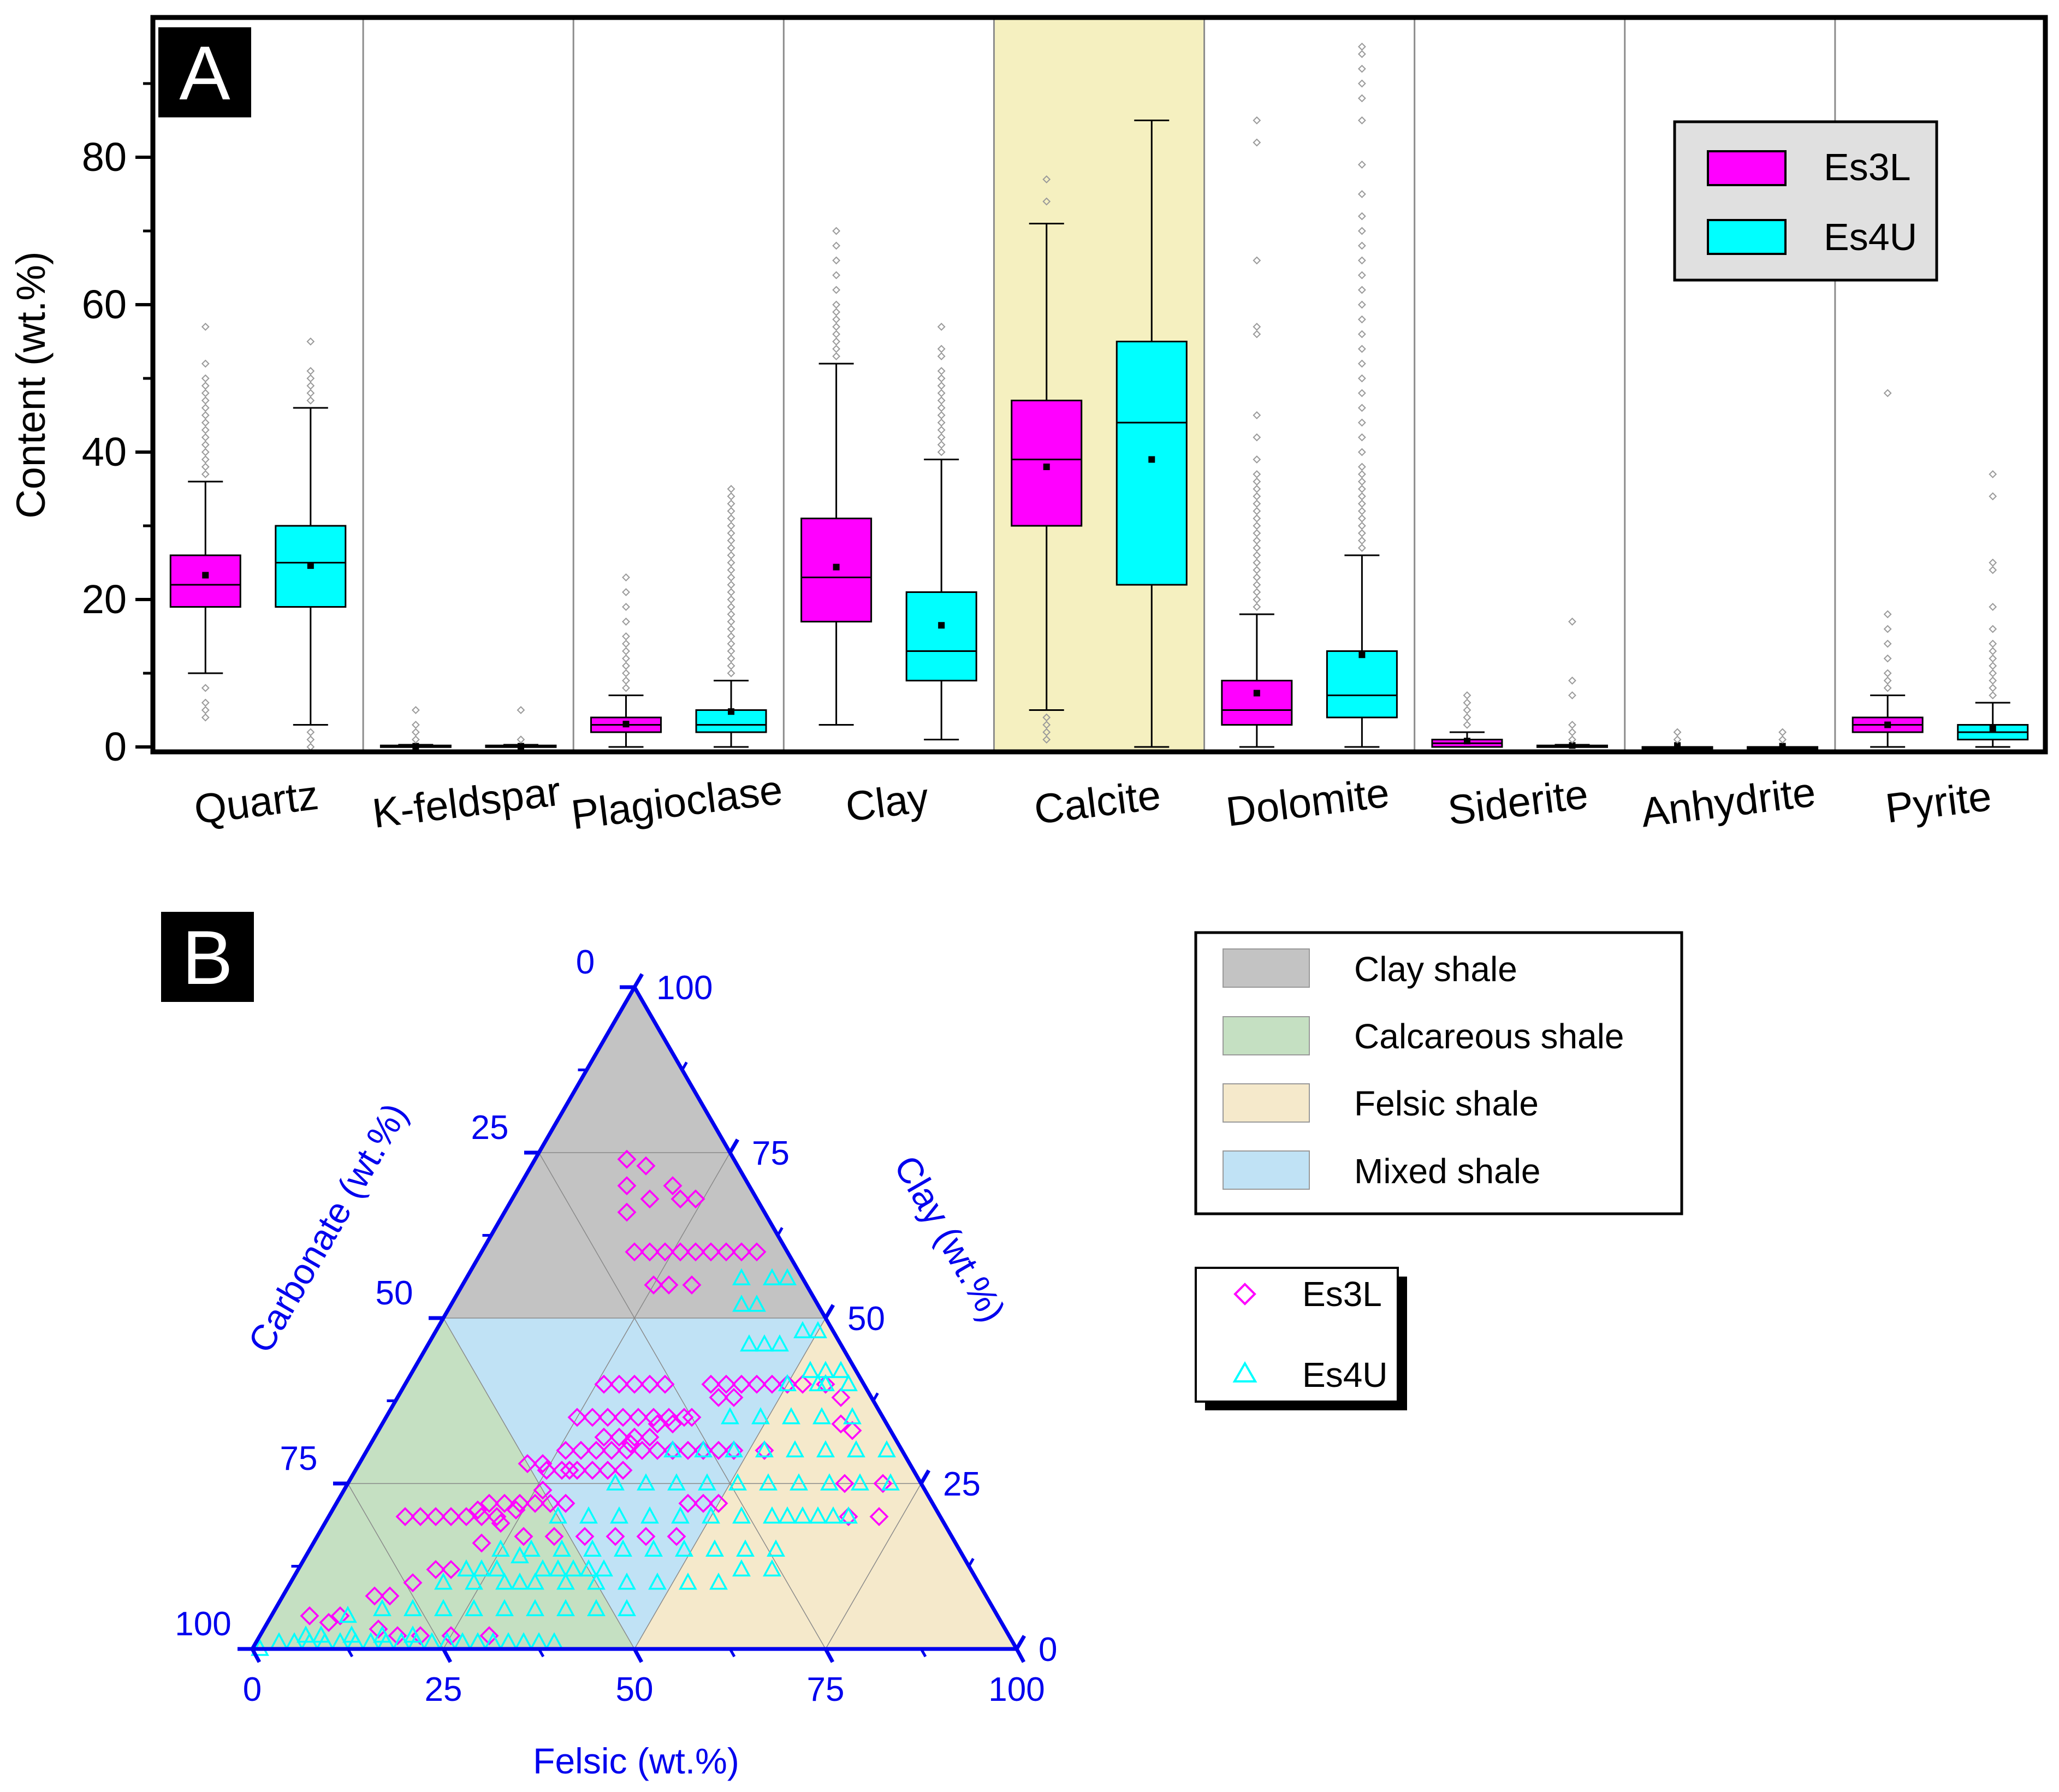 This screenshot has height=1792, width=2059. I want to click on y-axis-title: Content (wt.%), so click(31, 384).